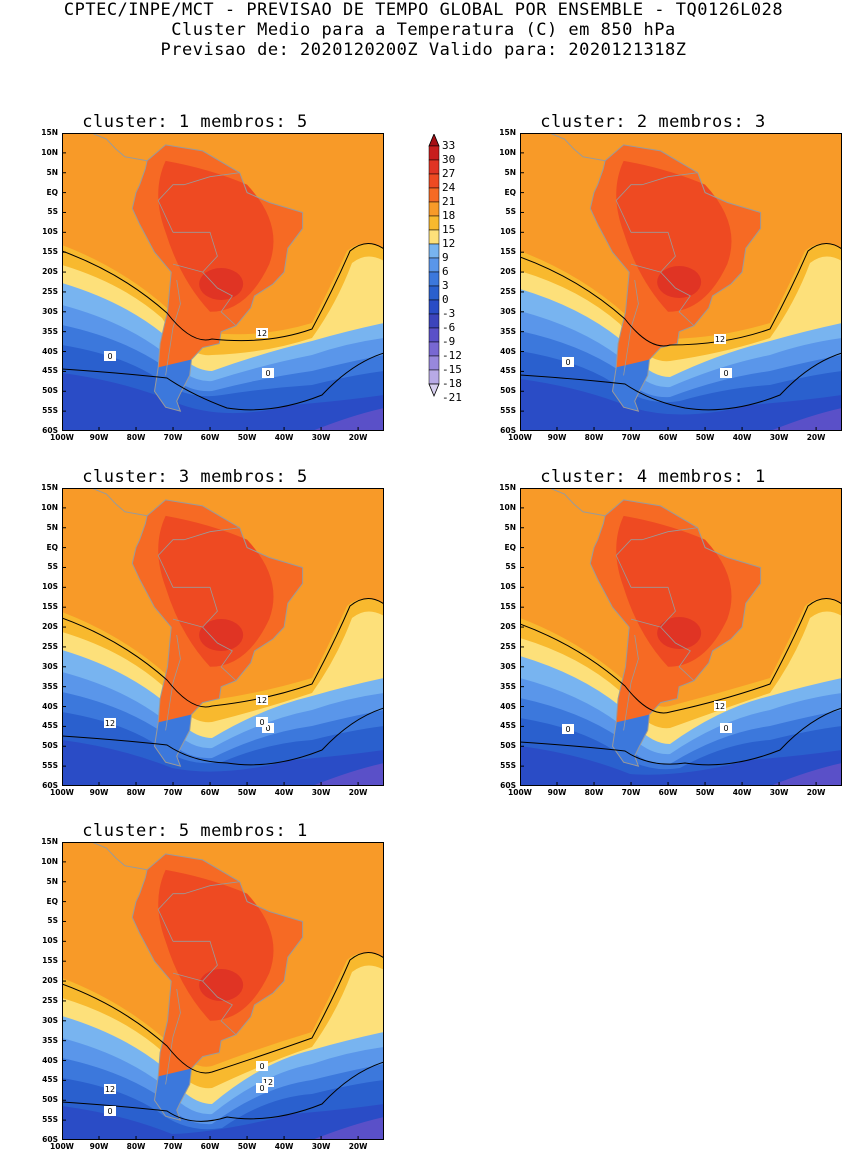 The width and height of the screenshot is (847, 1161). What do you see at coordinates (50, 607) in the screenshot?
I see `lat-tick-label: 15S` at bounding box center [50, 607].